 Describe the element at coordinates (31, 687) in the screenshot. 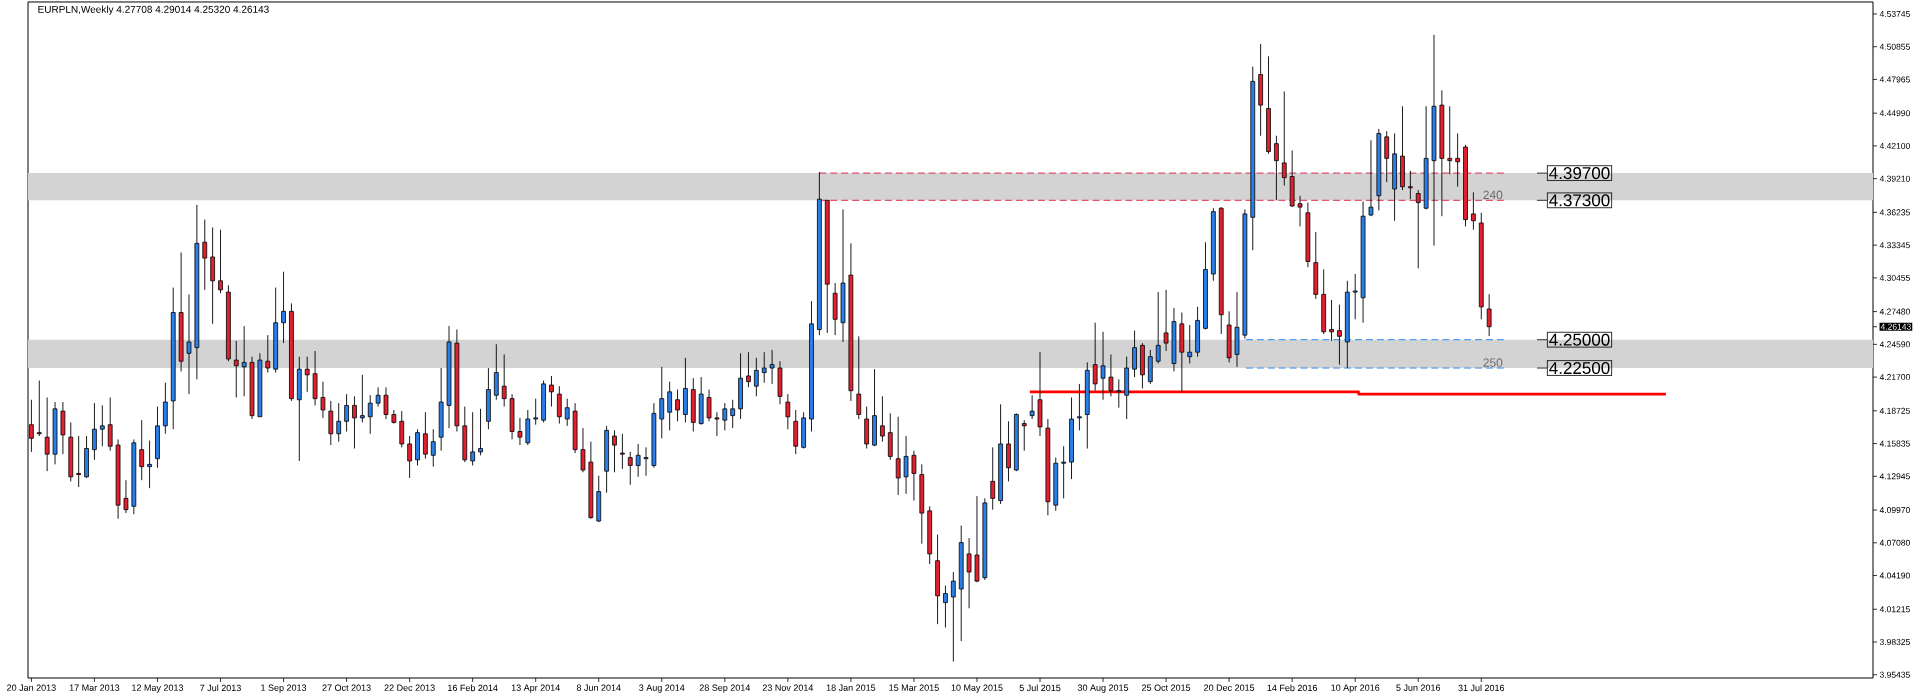

I see `x-tick-label: 20 Jan 2013` at that location.